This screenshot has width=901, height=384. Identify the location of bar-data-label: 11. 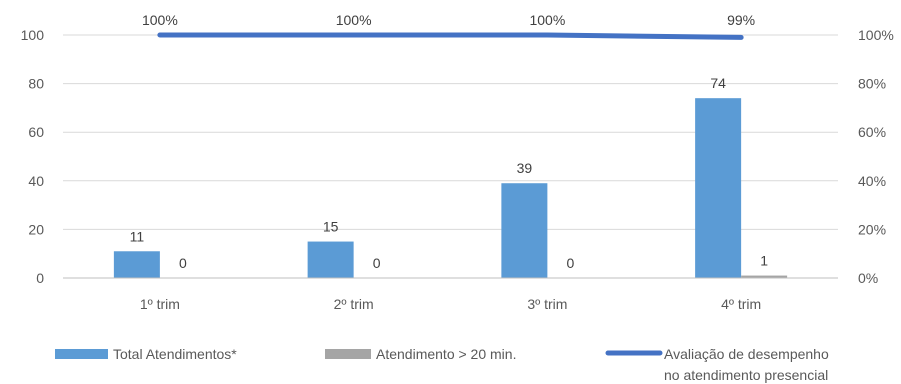
(137, 236).